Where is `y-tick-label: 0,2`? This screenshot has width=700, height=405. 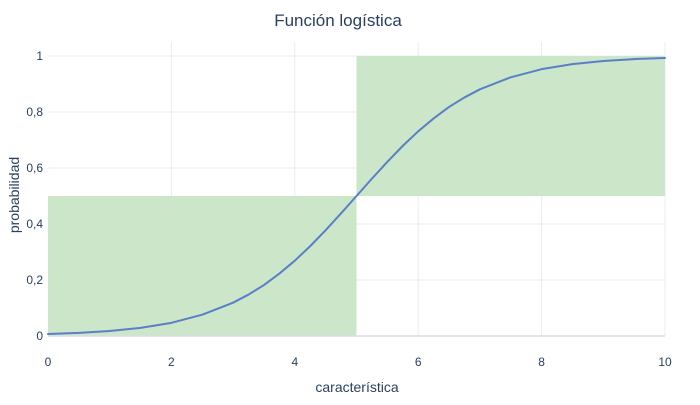
y-tick-label: 0,2 is located at coordinates (34, 280).